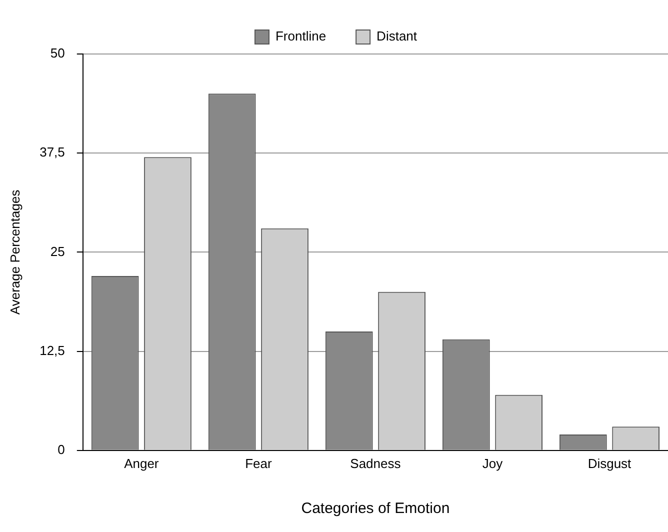 The width and height of the screenshot is (668, 532). What do you see at coordinates (14, 252) in the screenshot?
I see `y-axis-title: Average Percentages` at bounding box center [14, 252].